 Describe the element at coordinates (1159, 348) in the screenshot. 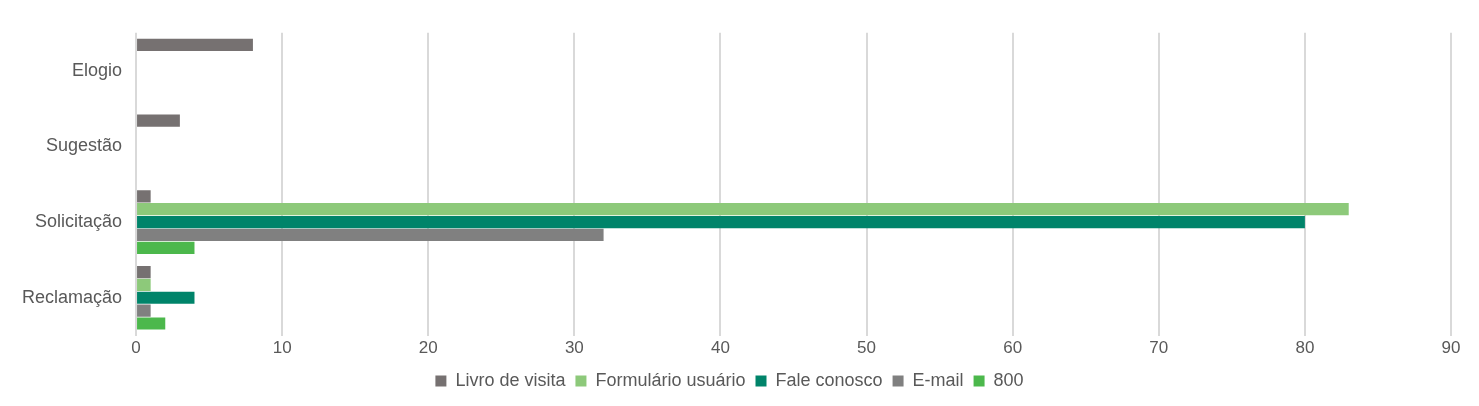

I see `x-tick-label: 70` at that location.